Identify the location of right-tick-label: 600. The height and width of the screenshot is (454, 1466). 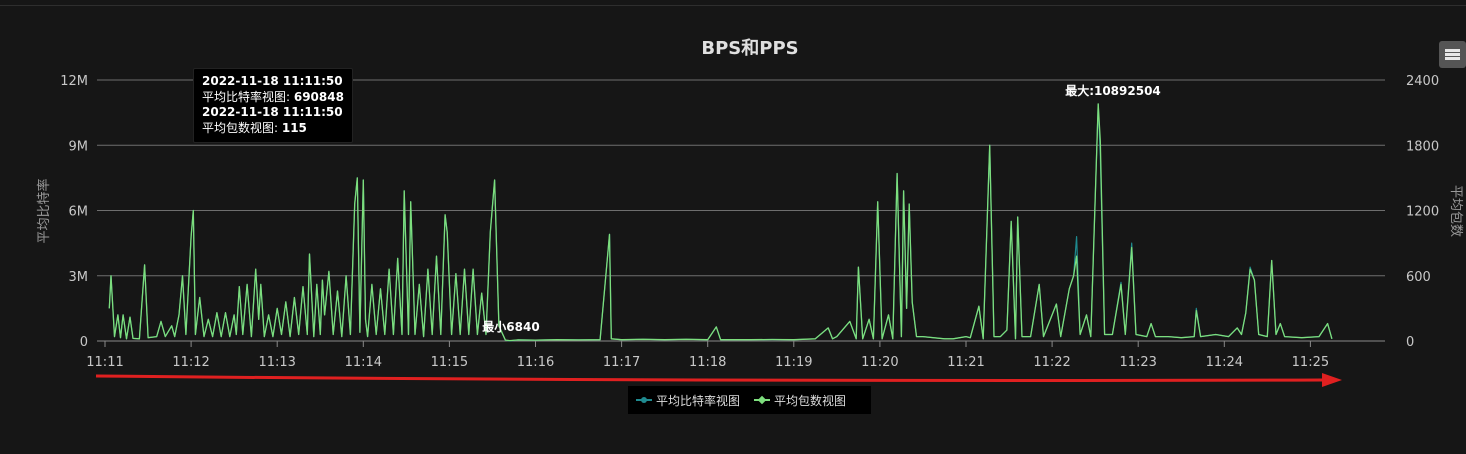
(1418, 277).